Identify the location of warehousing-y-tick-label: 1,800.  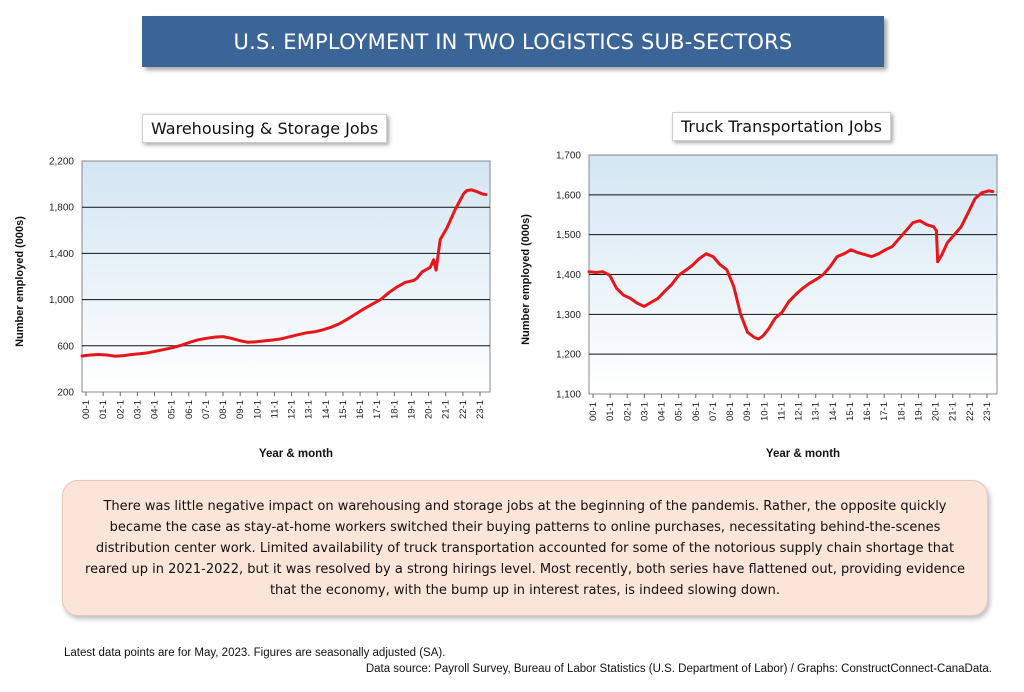
(61, 208).